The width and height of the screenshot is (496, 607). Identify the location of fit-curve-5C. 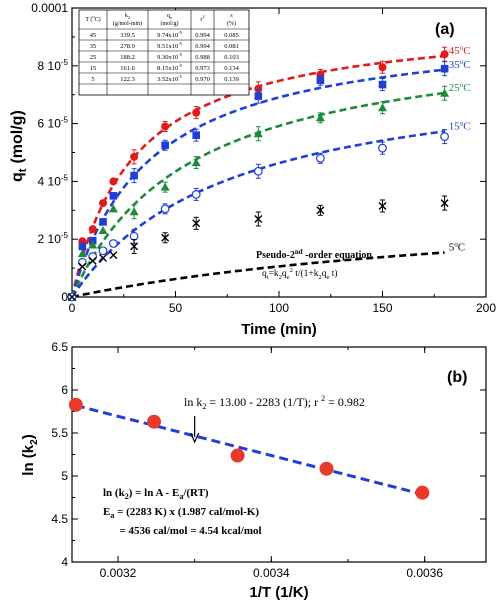
(258, 275).